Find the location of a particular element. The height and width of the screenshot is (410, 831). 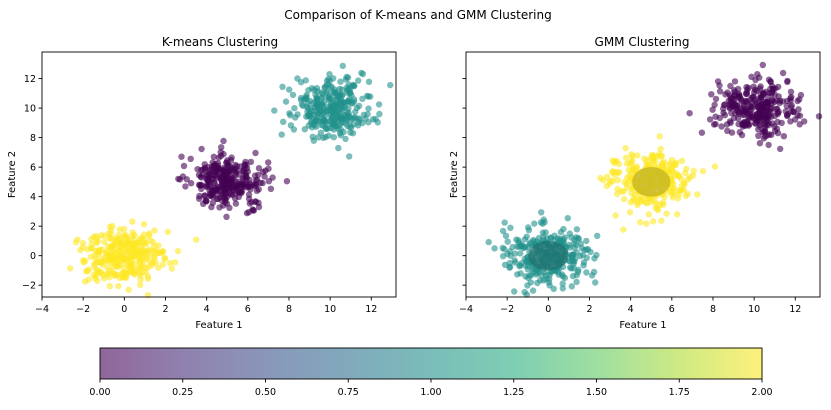

colorbar-tick-label: 1.25 is located at coordinates (513, 392).